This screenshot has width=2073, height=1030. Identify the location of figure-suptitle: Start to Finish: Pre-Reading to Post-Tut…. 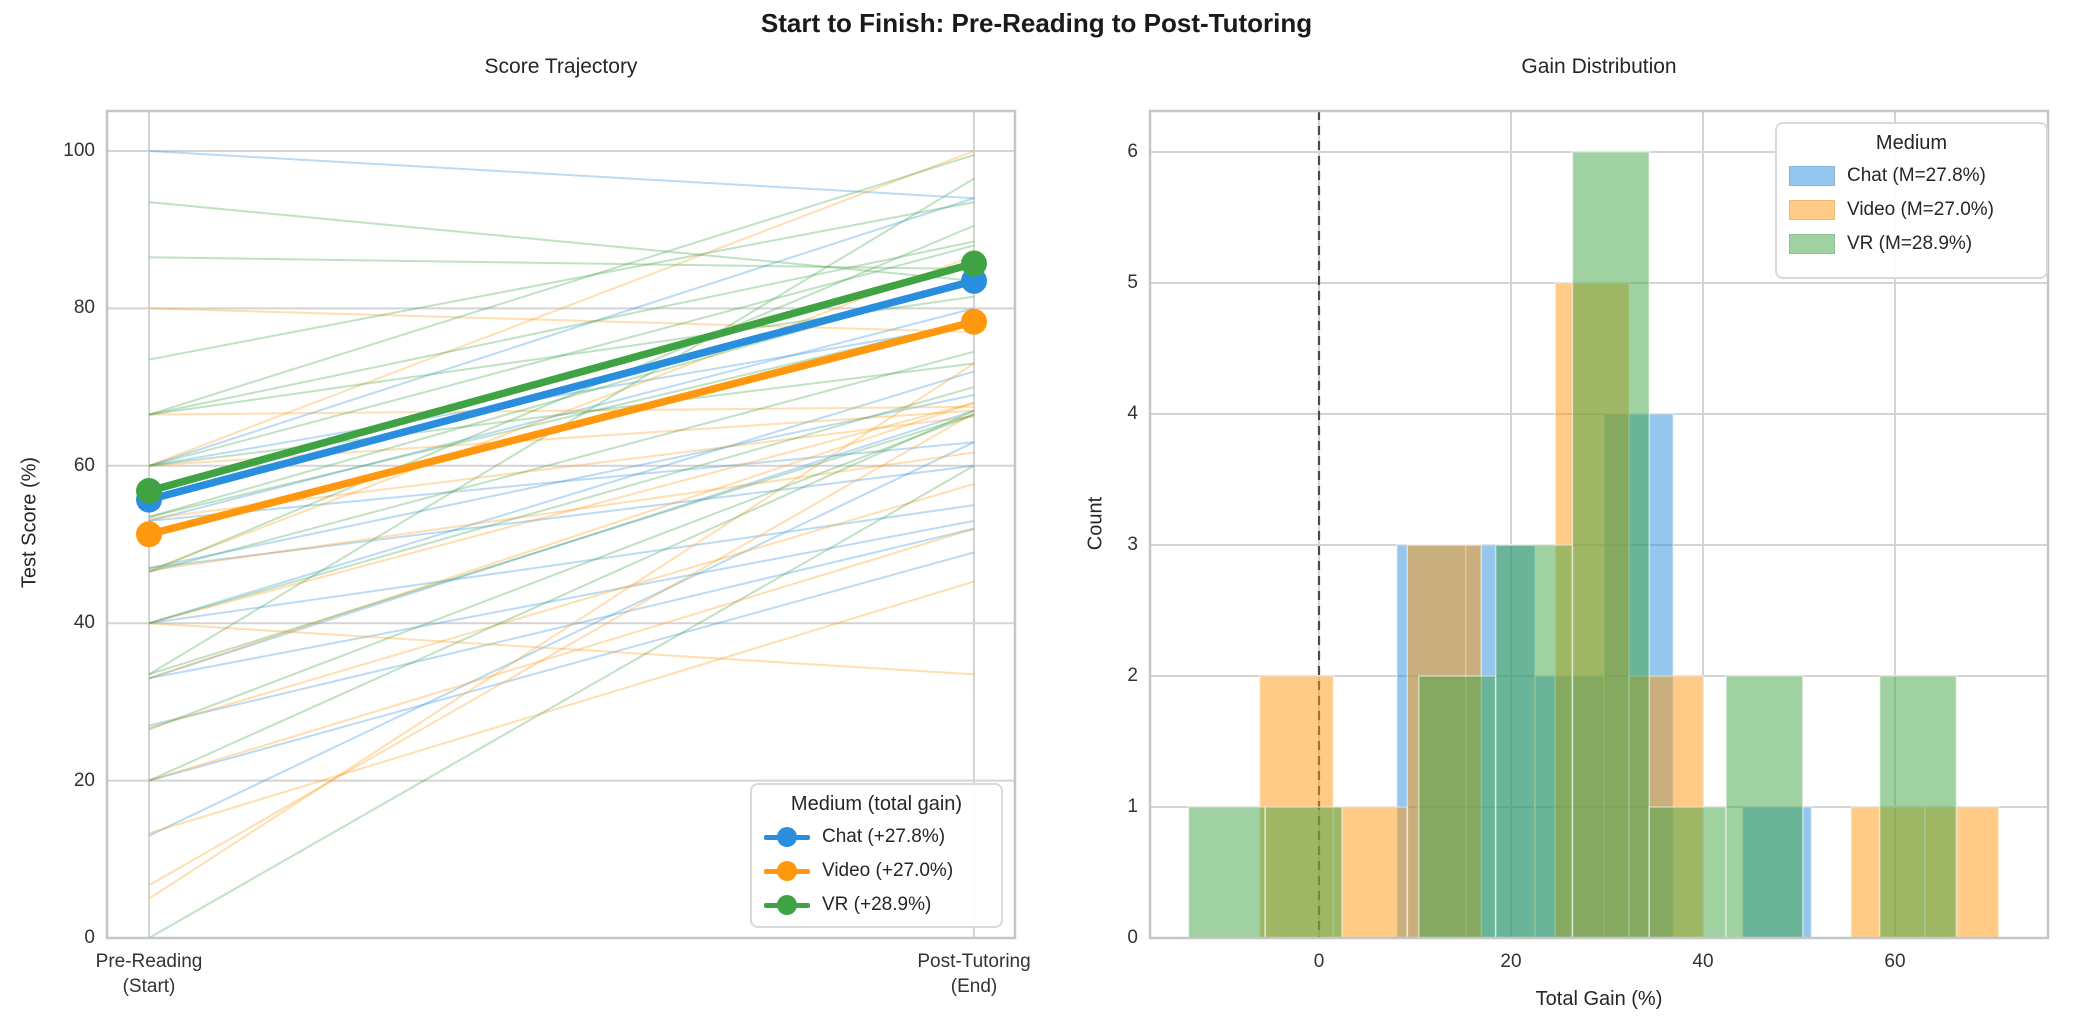
(1036, 23).